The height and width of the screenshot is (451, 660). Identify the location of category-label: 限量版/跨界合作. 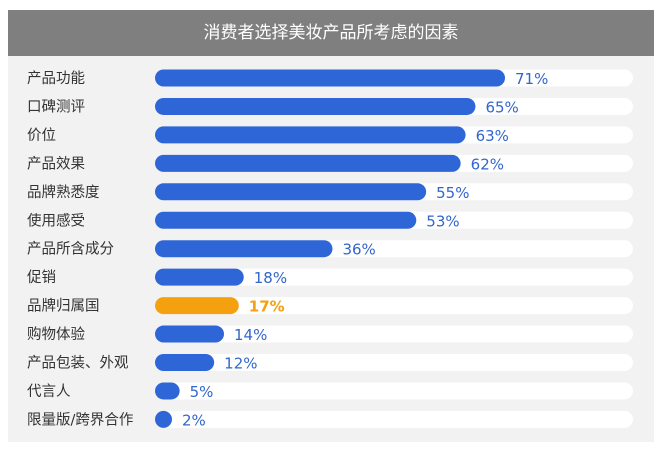
(80, 419).